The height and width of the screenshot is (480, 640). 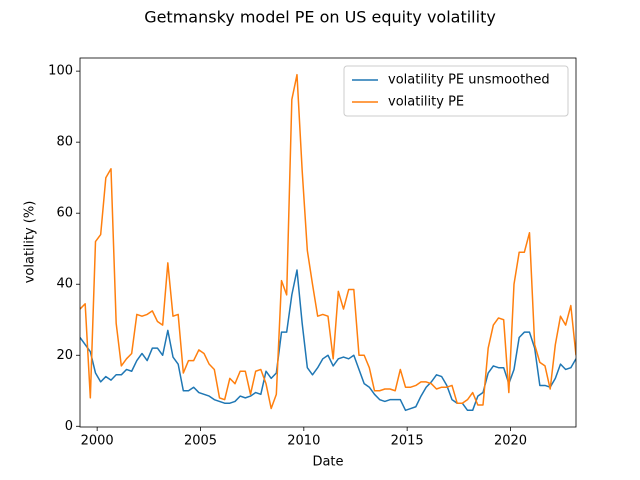 I want to click on y-tick-label: 80, so click(x=64, y=142).